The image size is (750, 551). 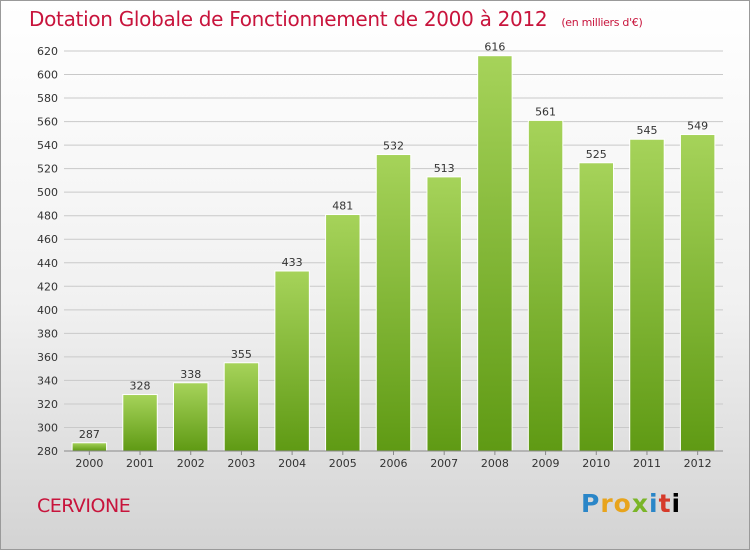 I want to click on x-tick-label: 2010, so click(x=596, y=463).